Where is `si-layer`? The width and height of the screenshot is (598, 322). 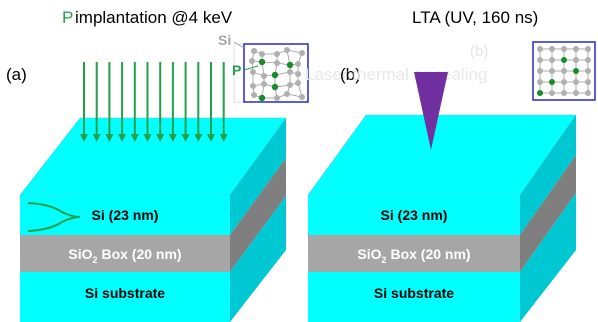 si-layer is located at coordinates (125, 215).